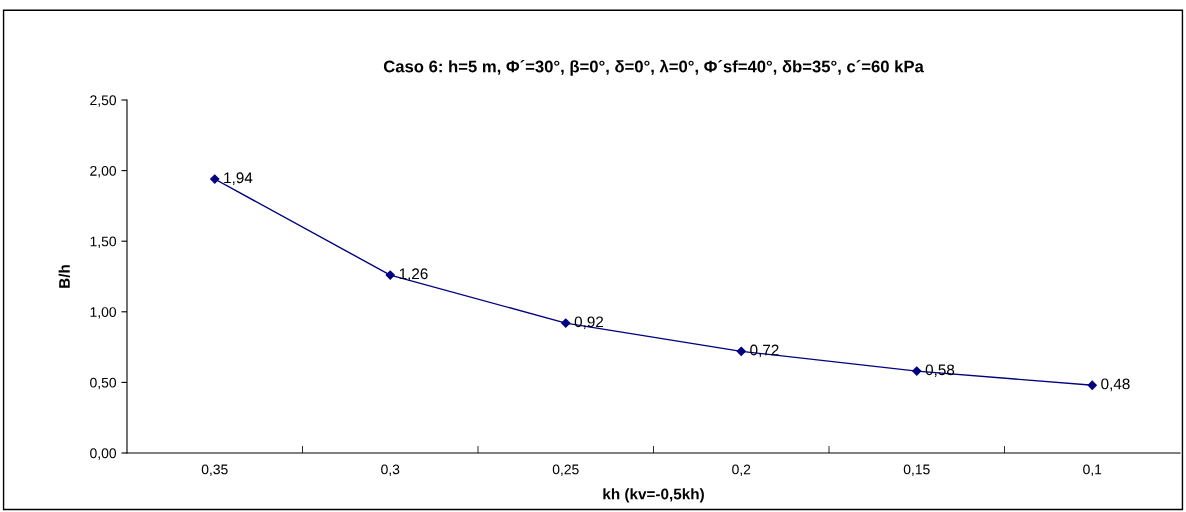  I want to click on data-label: 1,94, so click(238, 178).